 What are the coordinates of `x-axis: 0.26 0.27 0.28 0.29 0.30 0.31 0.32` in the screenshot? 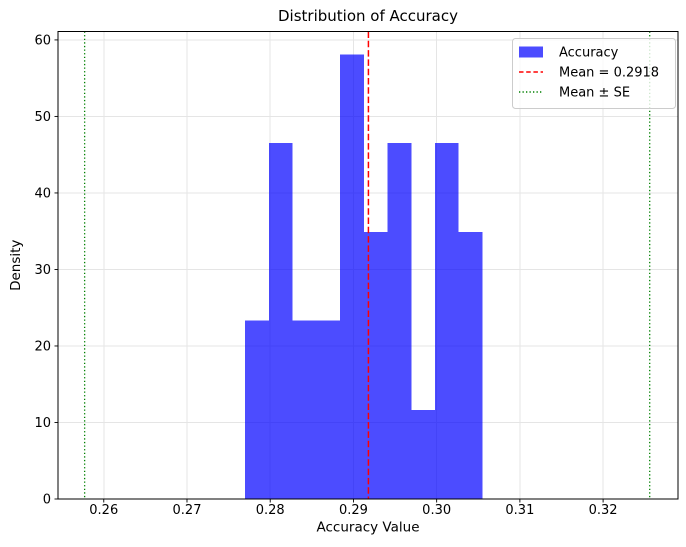 It's located at (353, 508).